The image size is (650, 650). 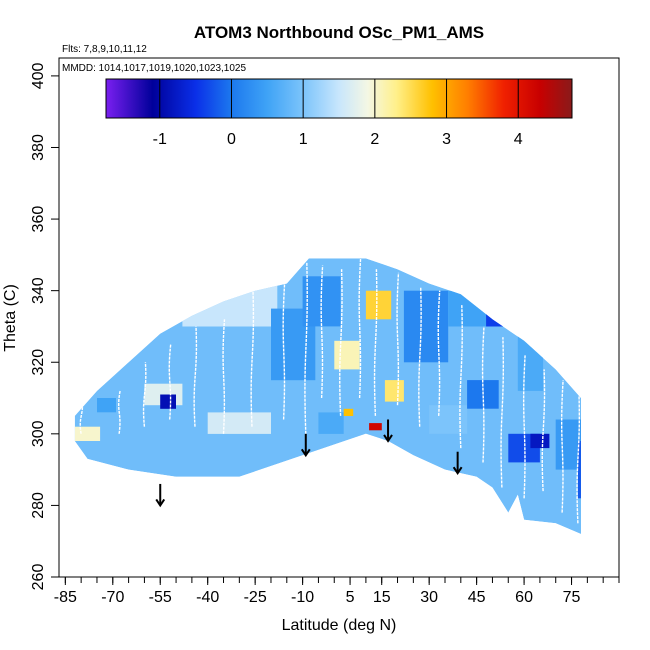 I want to click on colorbar-ticks: -1 0 1 2 3 4, so click(x=338, y=113).